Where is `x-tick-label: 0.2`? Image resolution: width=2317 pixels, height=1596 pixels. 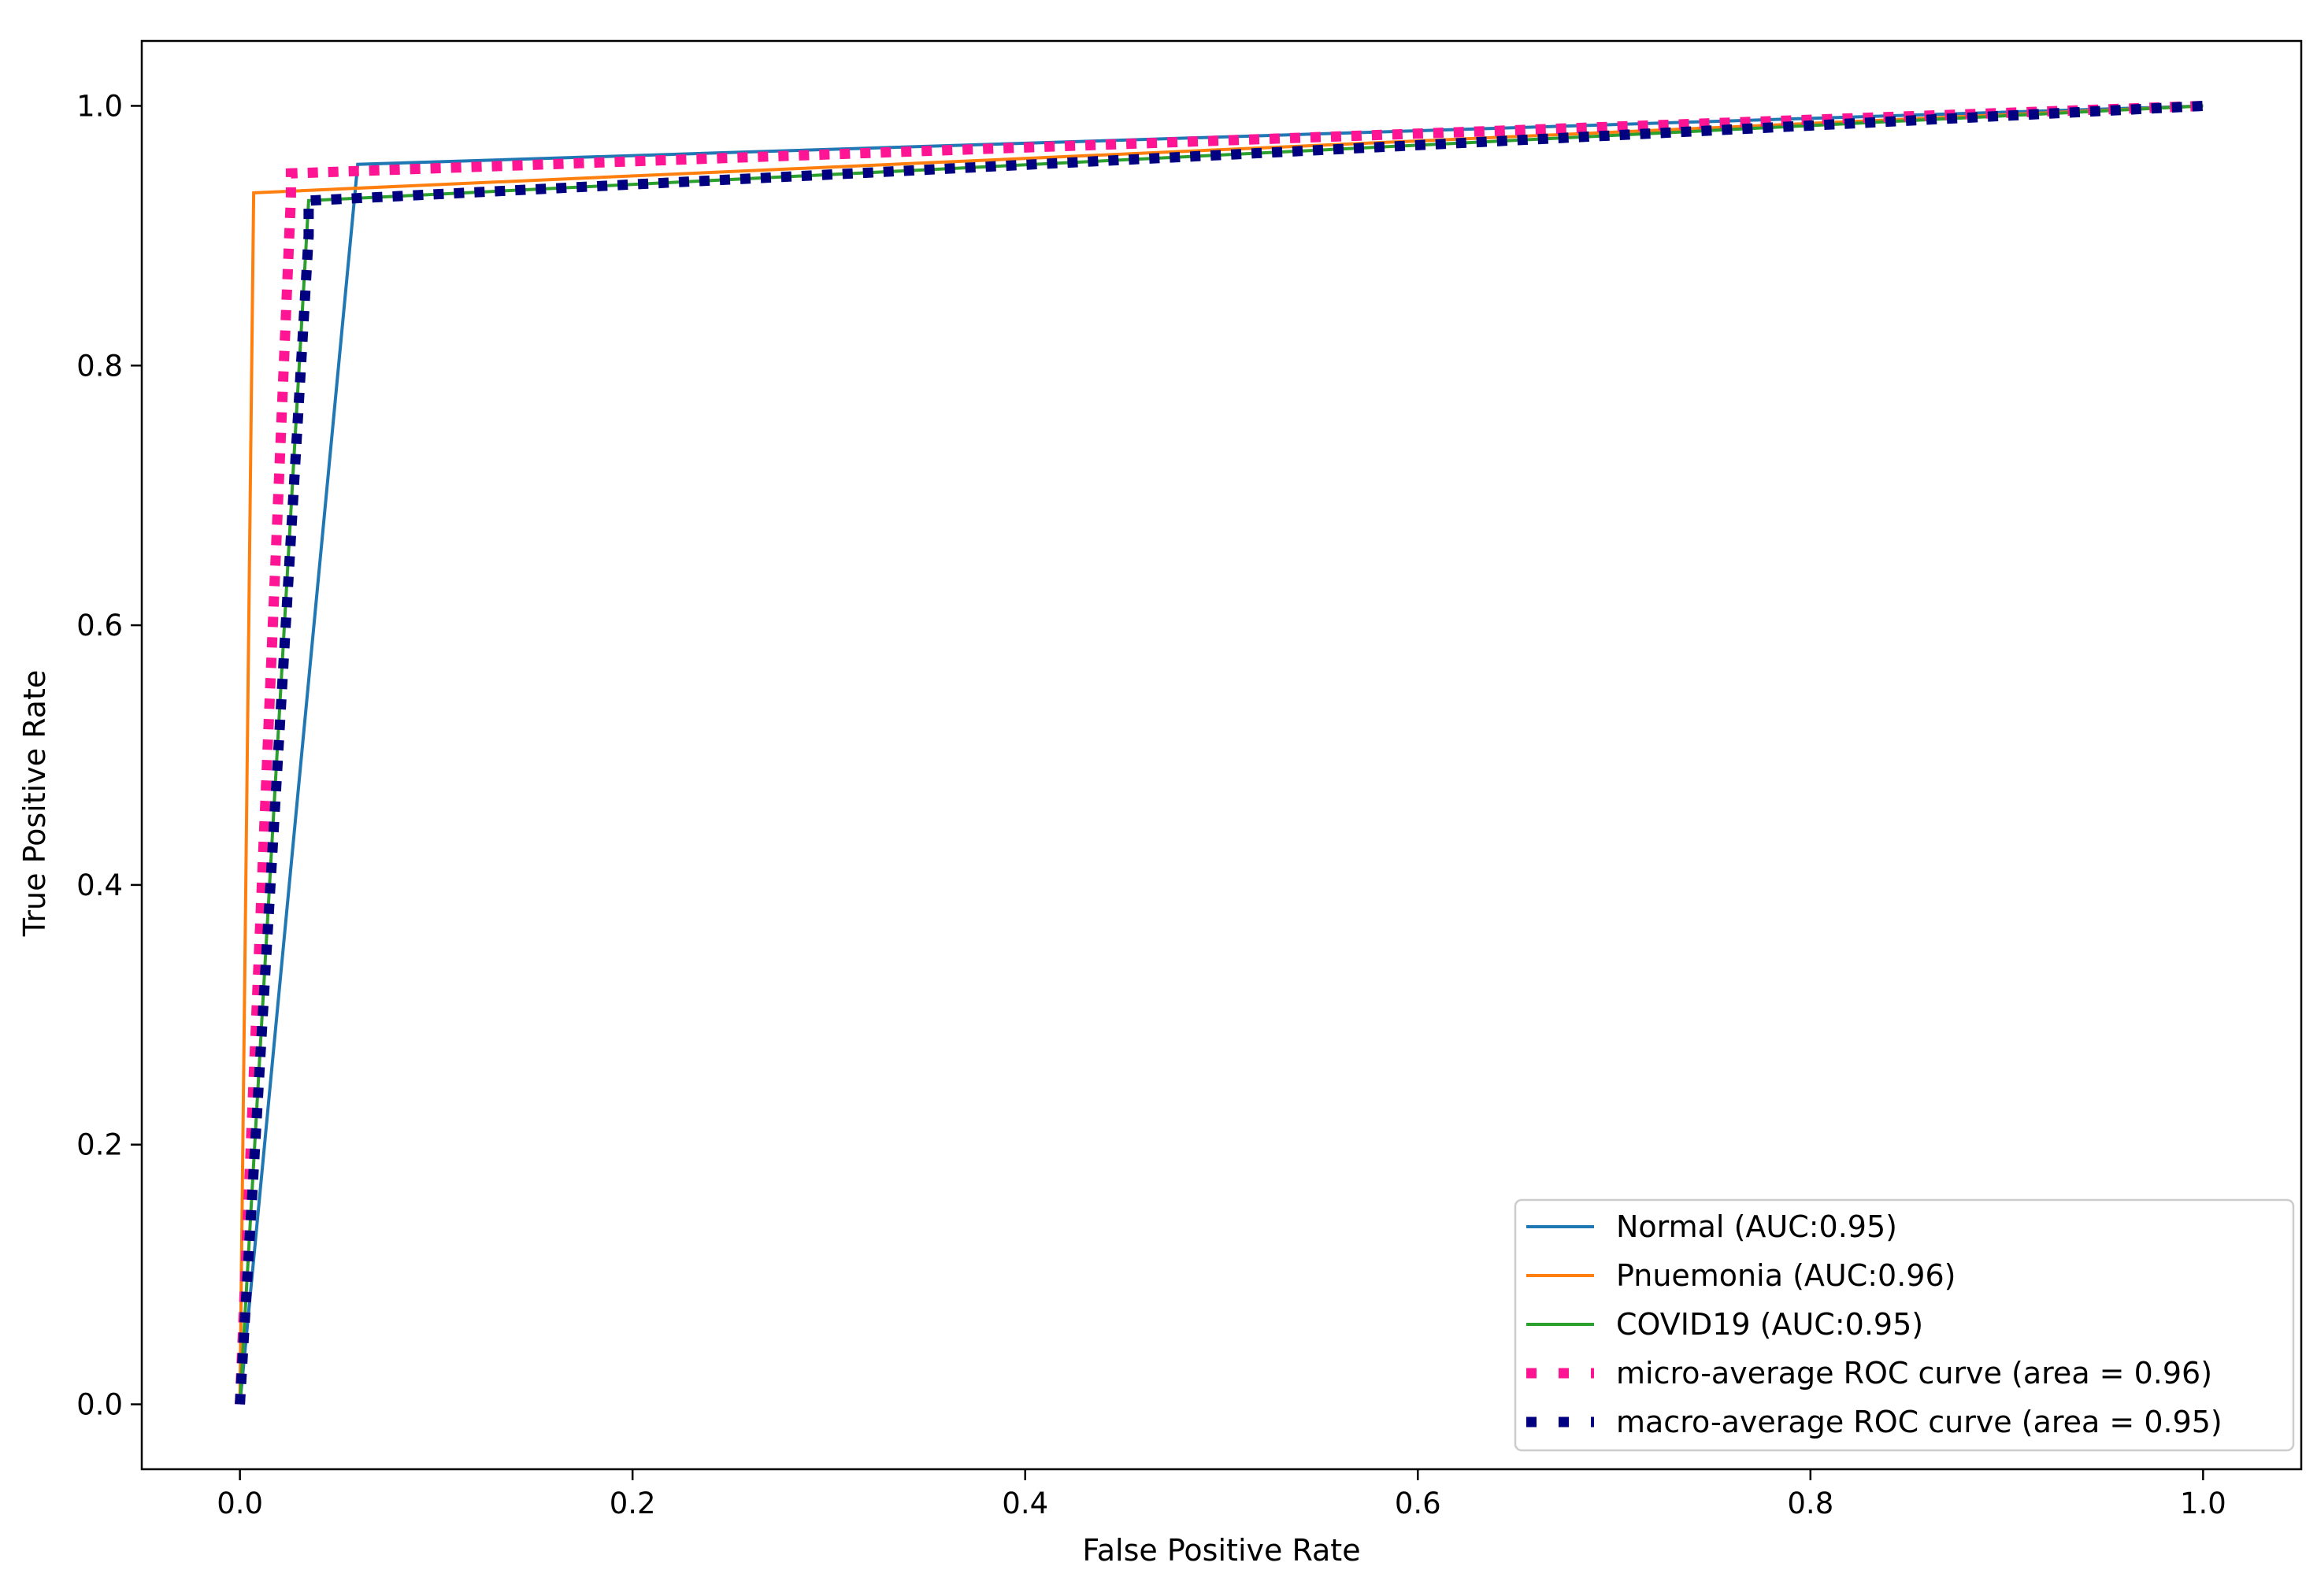 x-tick-label: 0.2 is located at coordinates (633, 1503).